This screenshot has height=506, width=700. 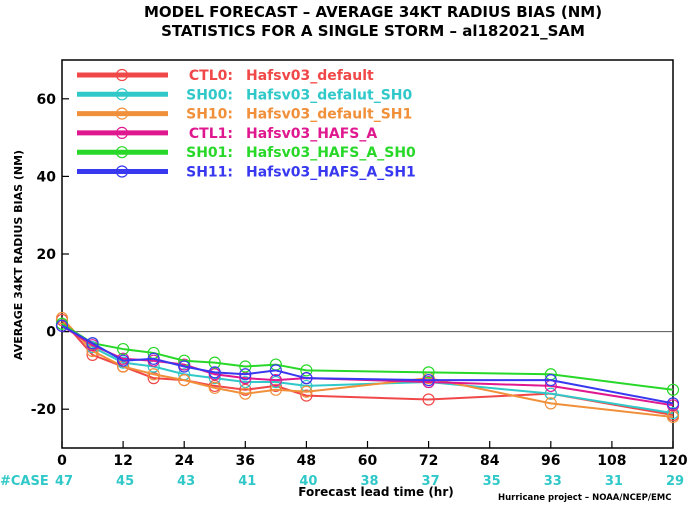 What do you see at coordinates (553, 481) in the screenshot?
I see `case-count: 33` at bounding box center [553, 481].